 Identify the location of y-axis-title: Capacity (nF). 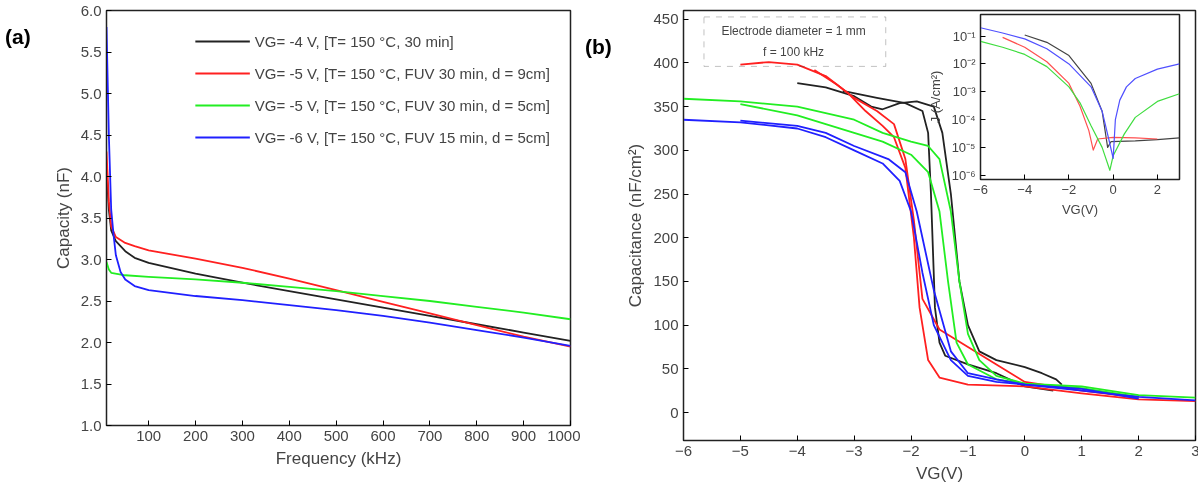
(63, 218).